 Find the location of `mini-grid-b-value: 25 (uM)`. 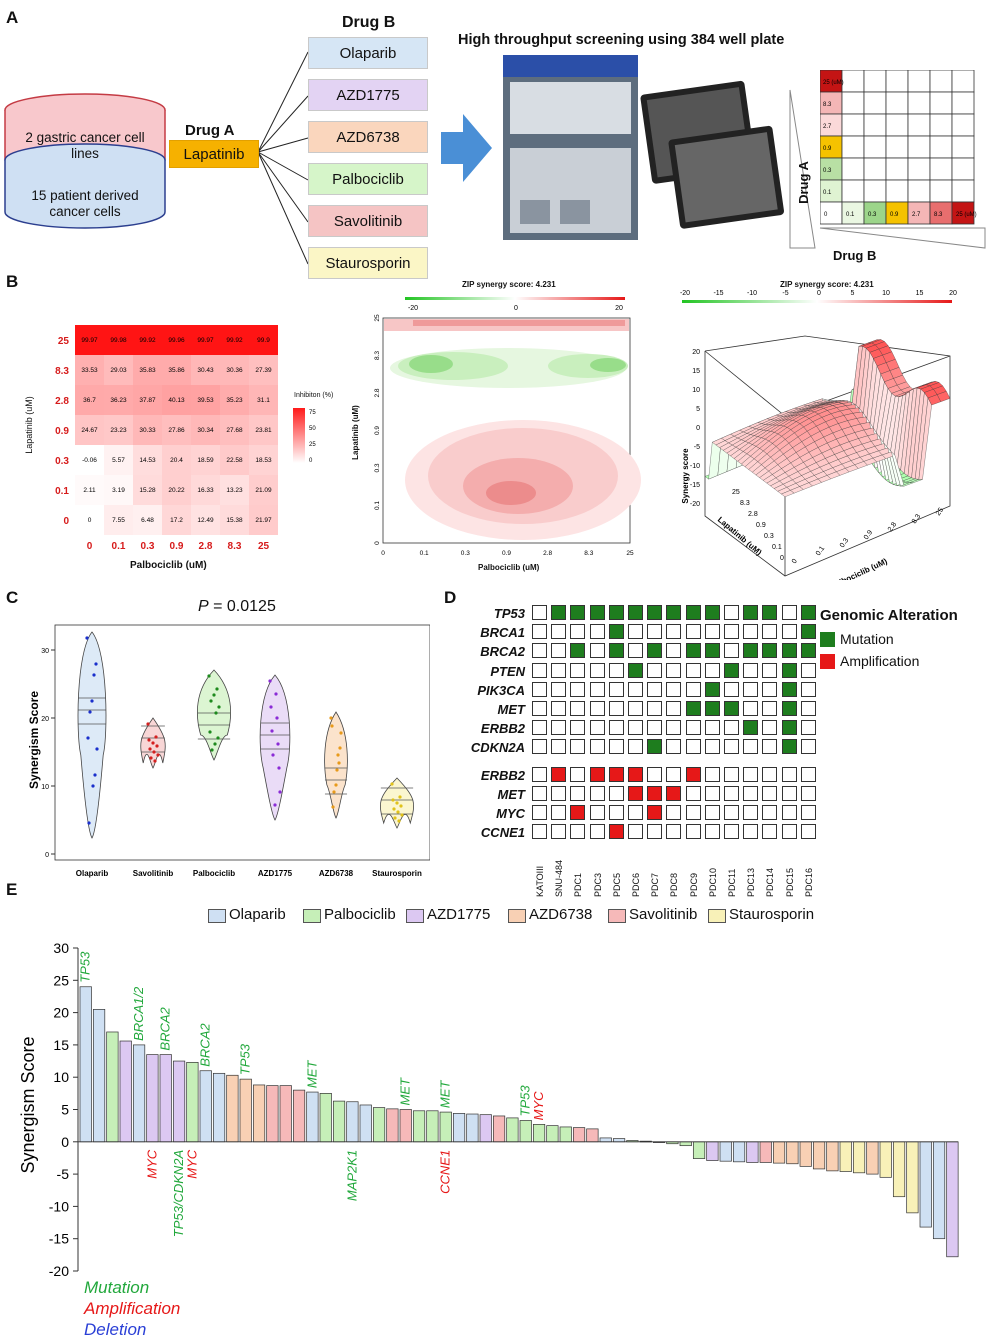

mini-grid-b-value: 25 (uM) is located at coordinates (966, 215).